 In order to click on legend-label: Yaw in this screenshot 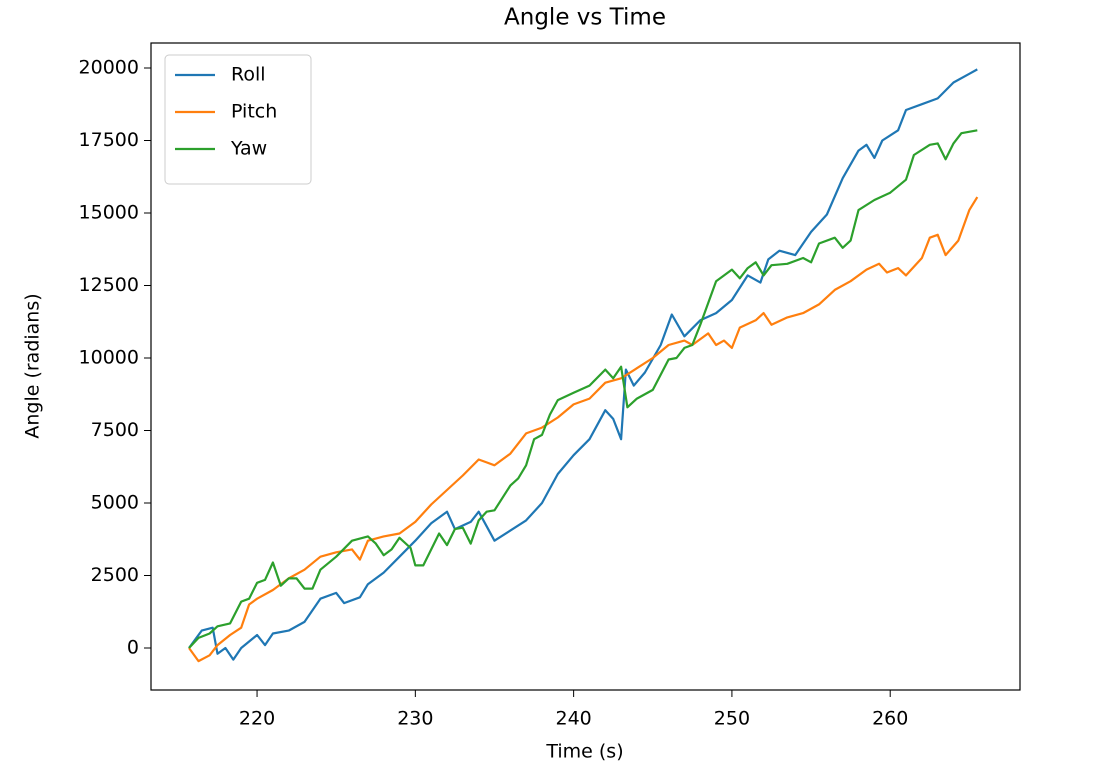, I will do `click(248, 149)`.